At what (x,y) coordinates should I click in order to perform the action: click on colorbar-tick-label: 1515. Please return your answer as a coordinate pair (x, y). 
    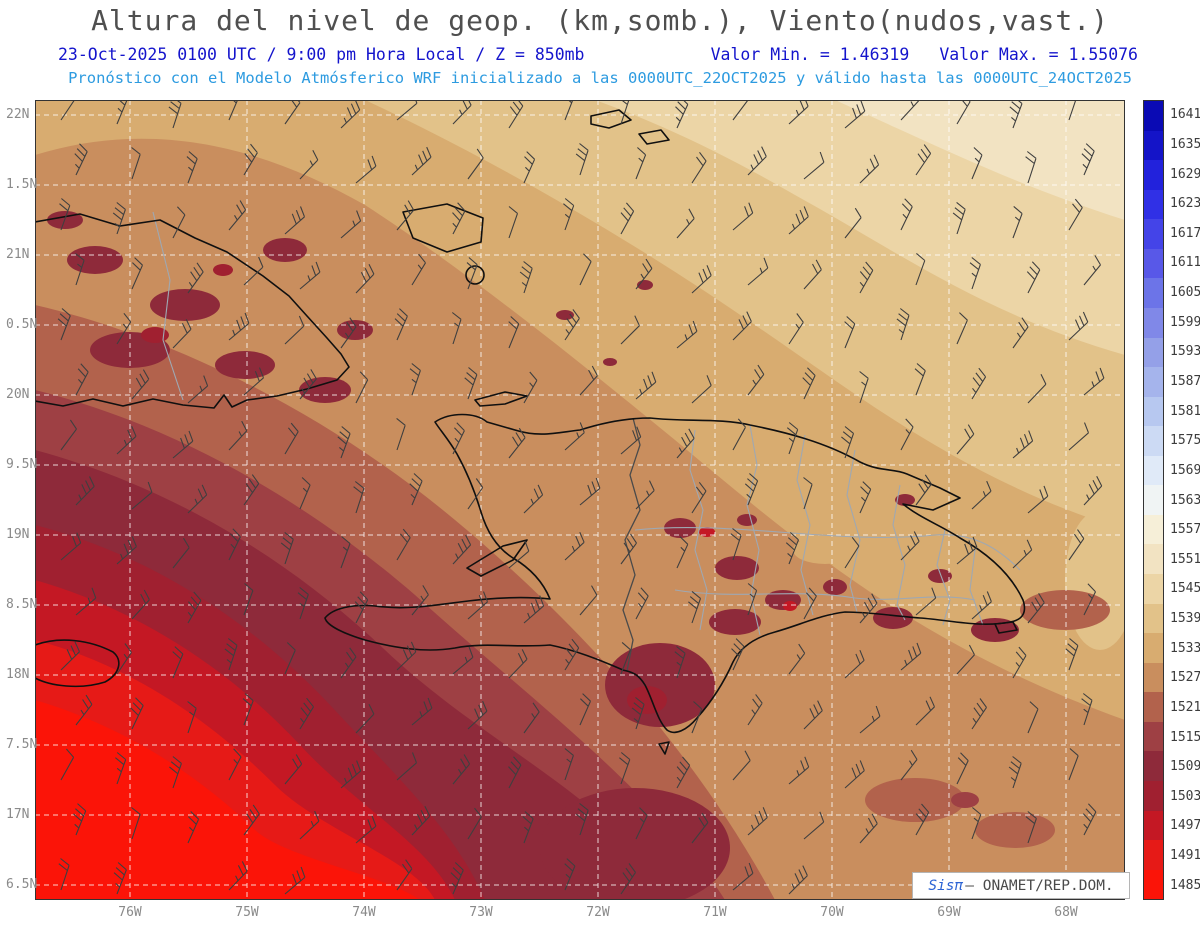
    Looking at the image, I should click on (1185, 737).